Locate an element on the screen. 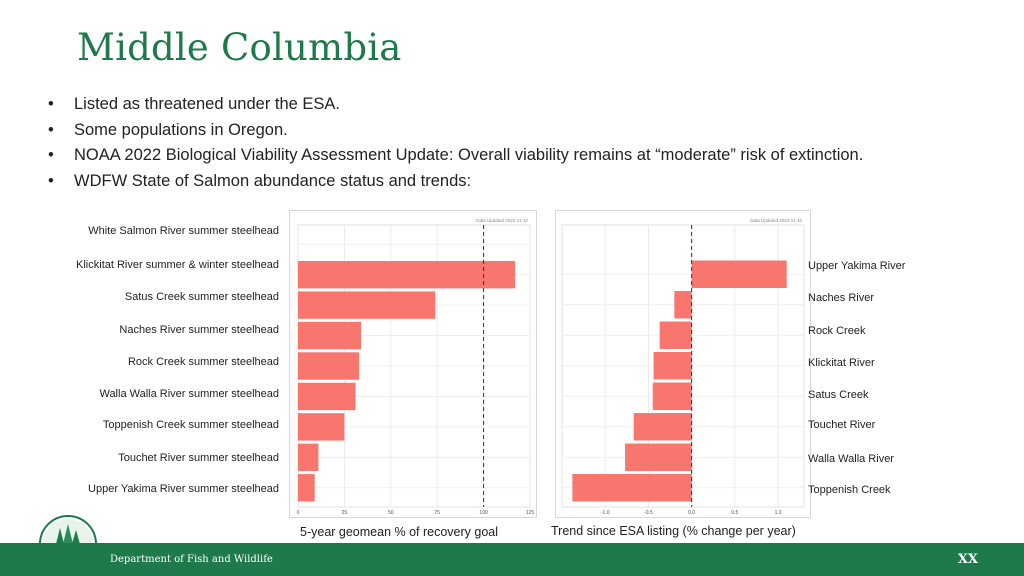 The image size is (1024, 576). left-chart-category-label: Upper Yakima River summer steelhead is located at coordinates (183, 489).